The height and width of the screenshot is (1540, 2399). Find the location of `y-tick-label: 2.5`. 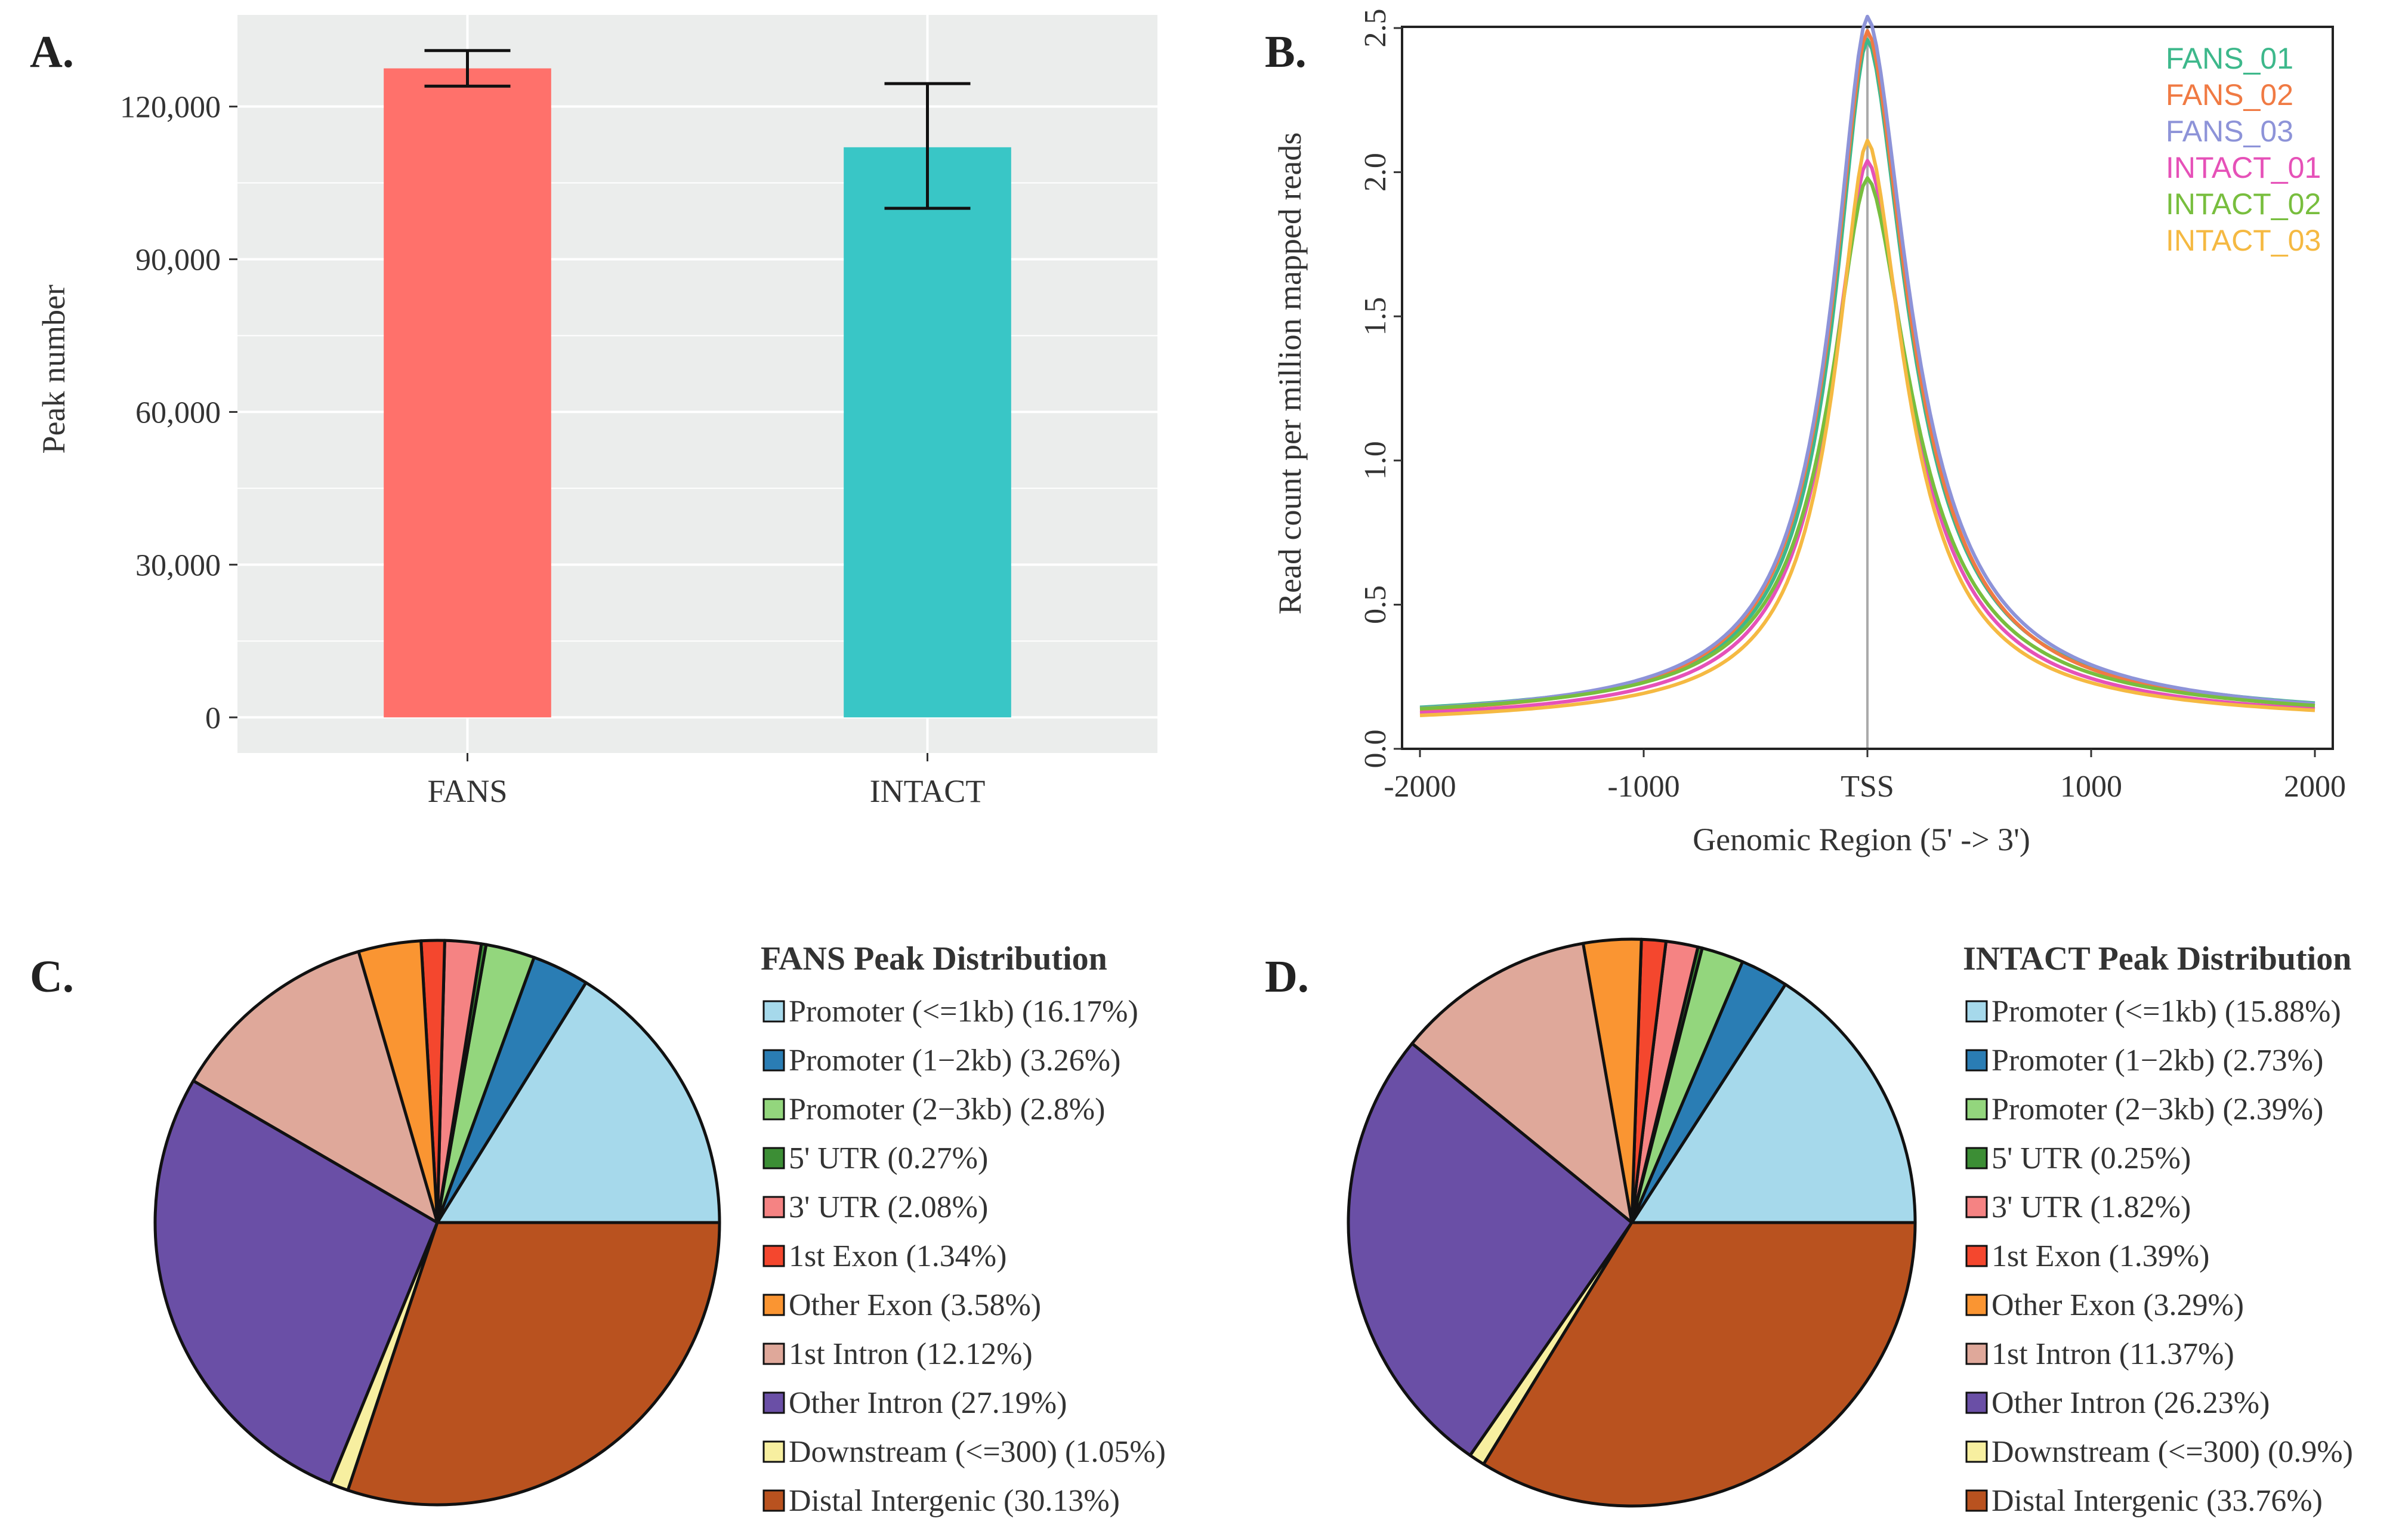

y-tick-label: 2.5 is located at coordinates (1375, 28).